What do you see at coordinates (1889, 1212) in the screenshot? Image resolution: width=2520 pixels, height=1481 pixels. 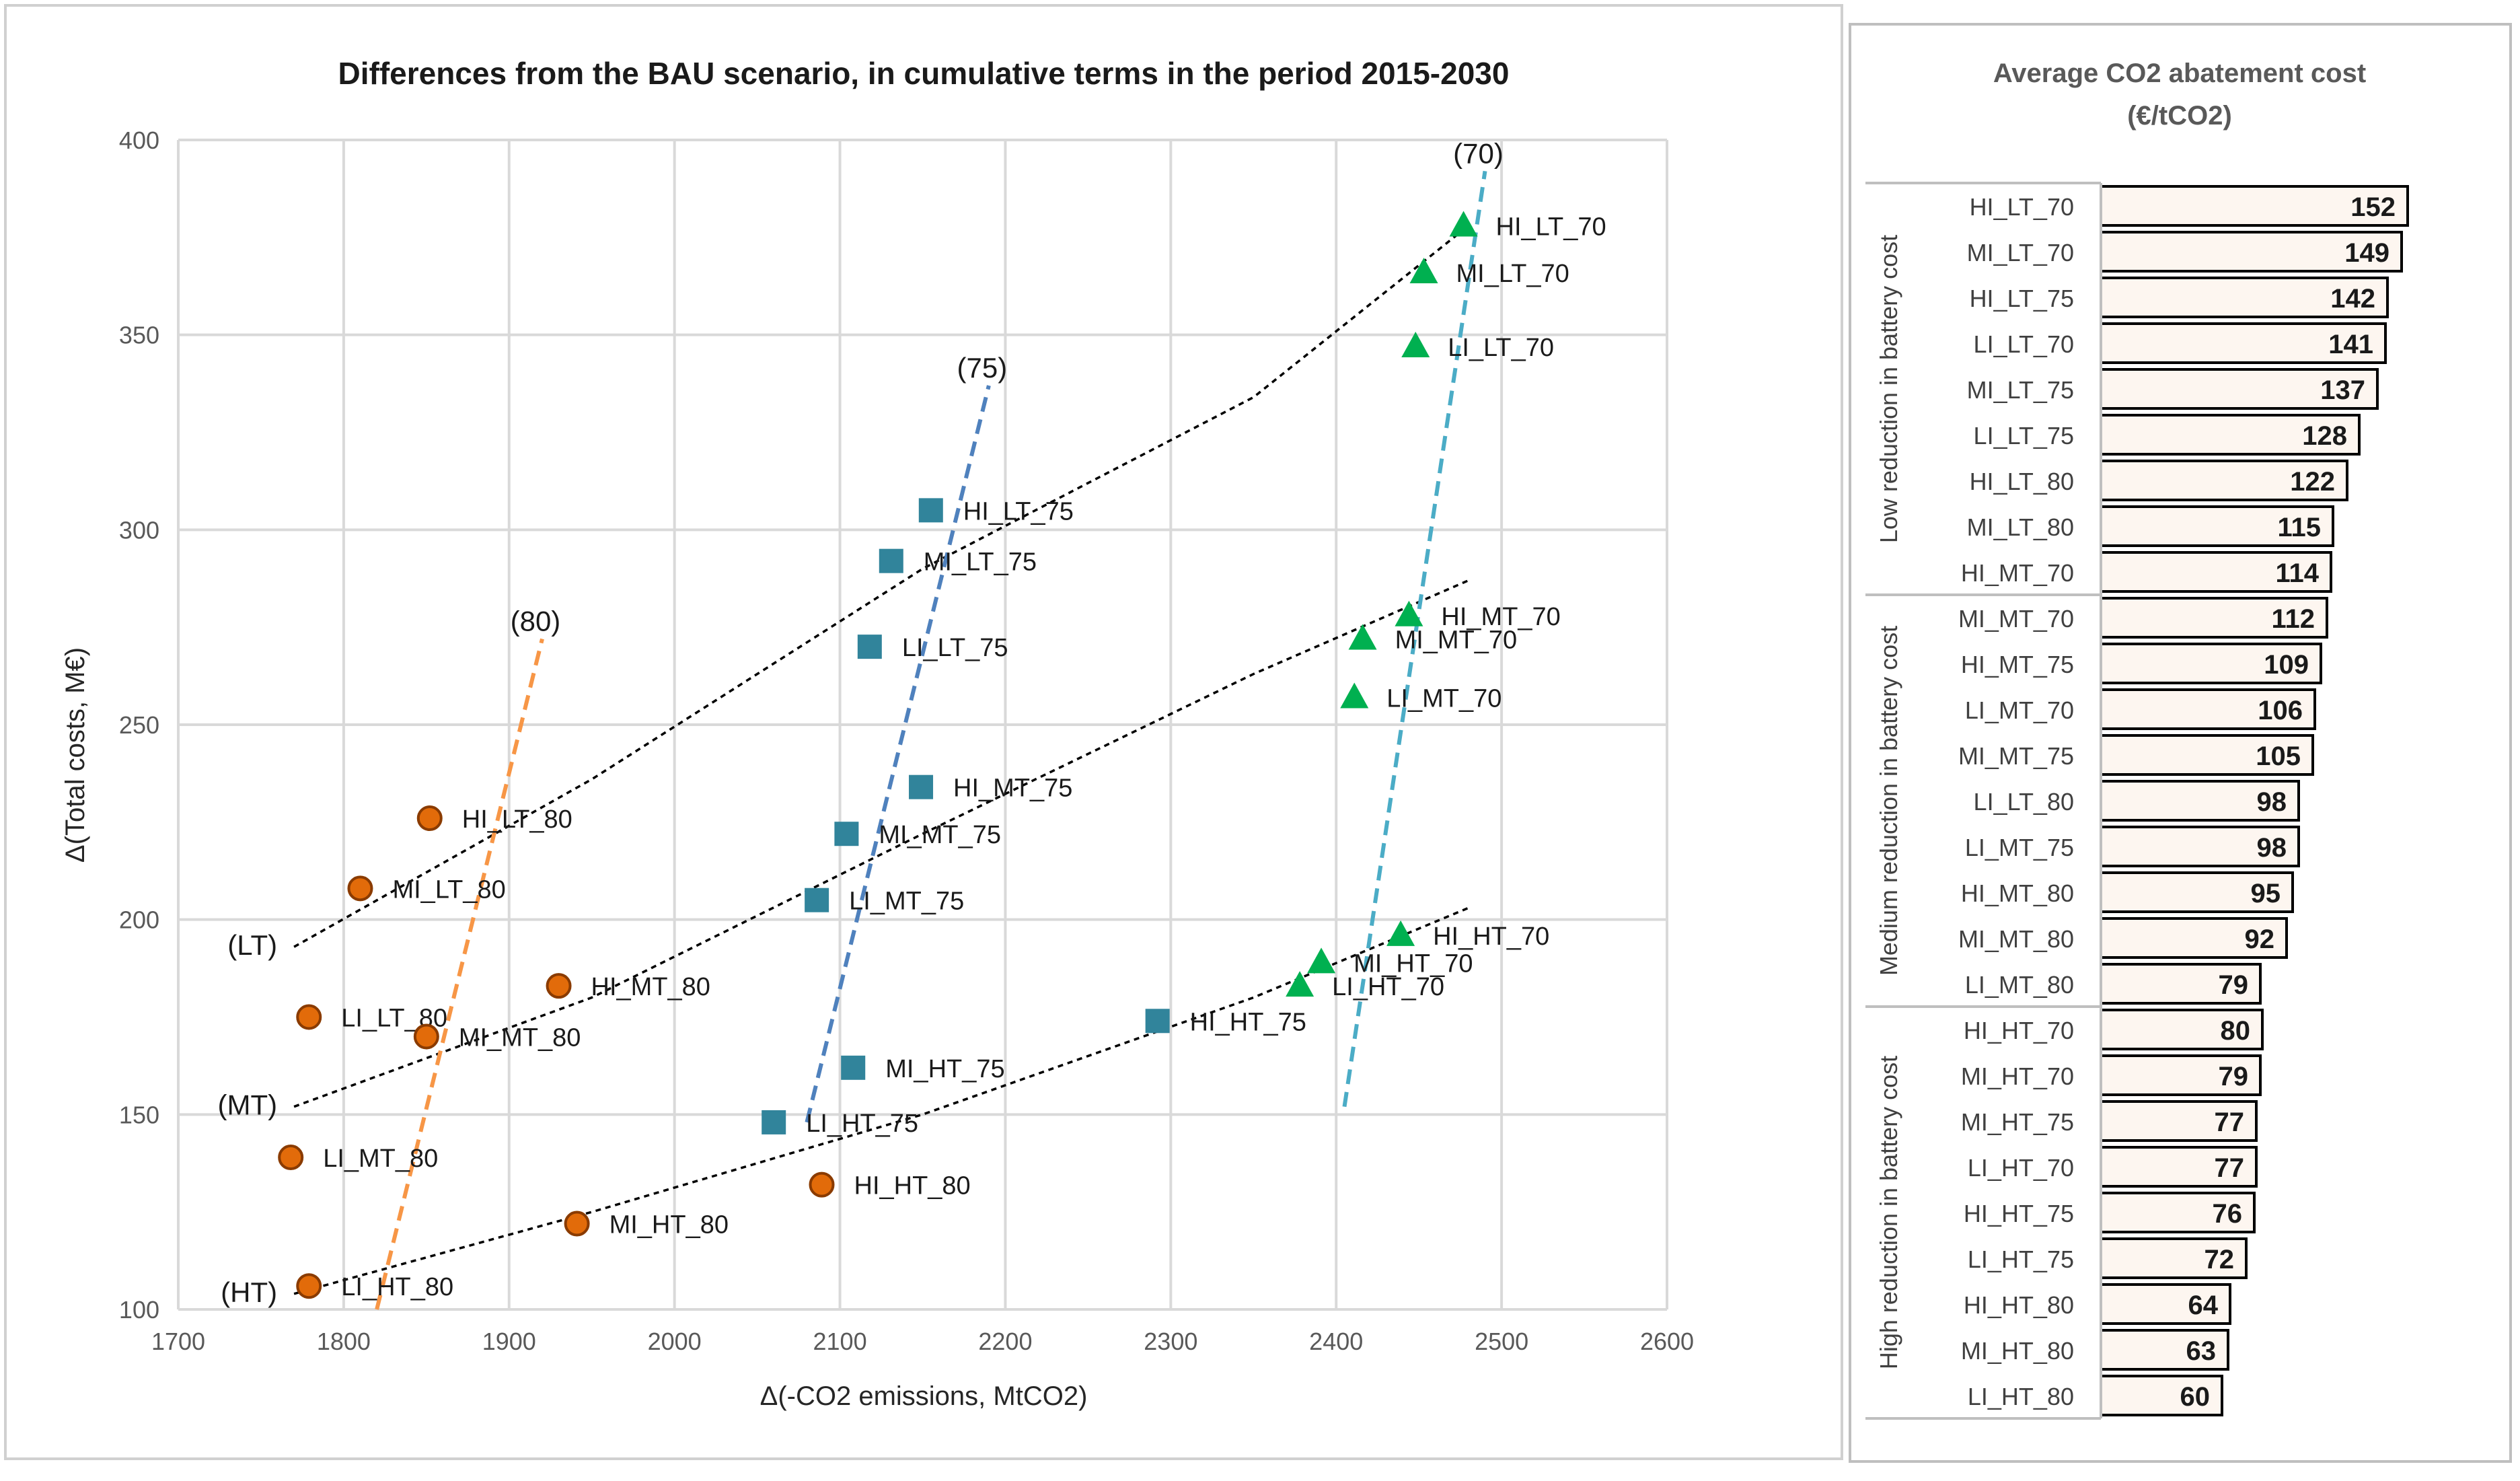 I see `bar-group-label: High reduction in battery cost` at bounding box center [1889, 1212].